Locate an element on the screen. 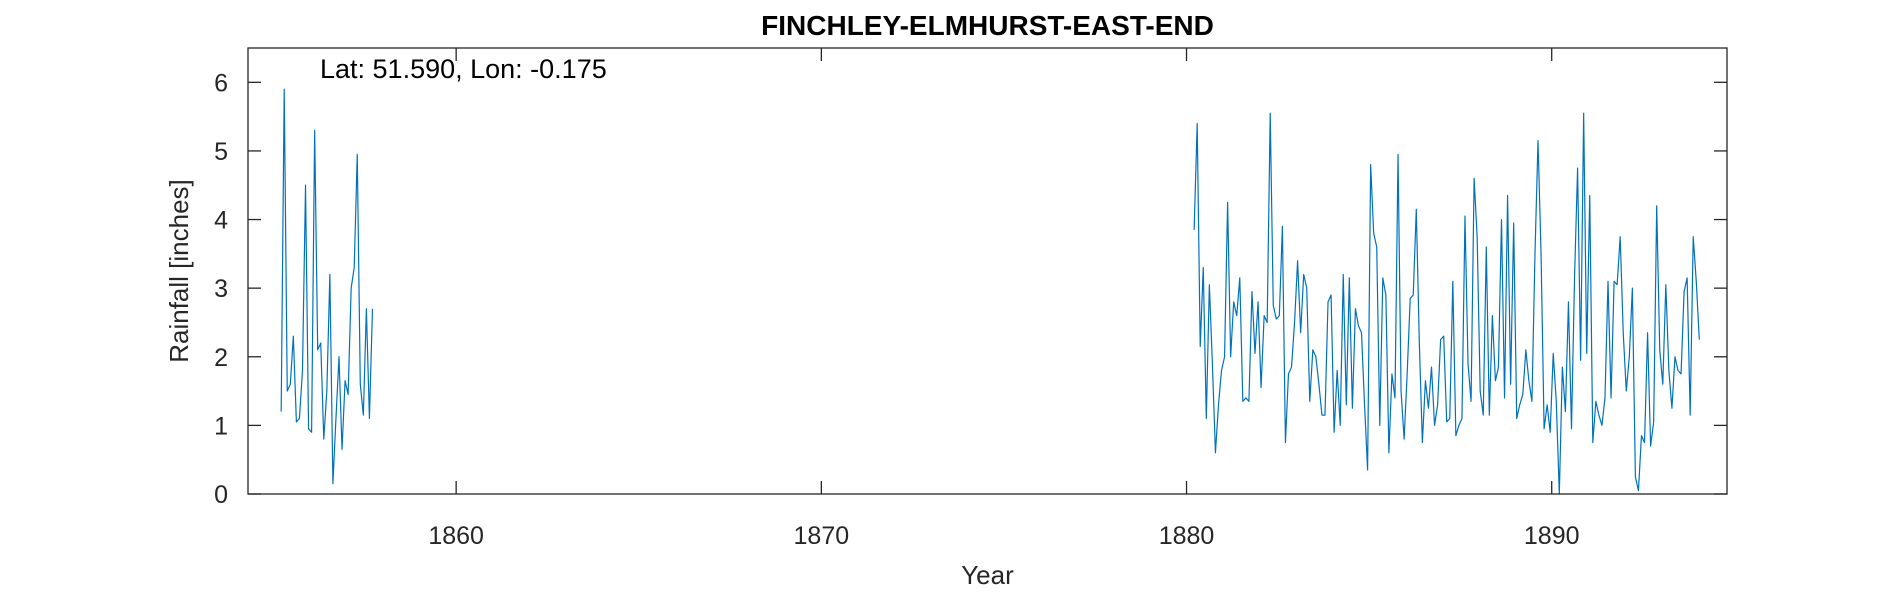 The width and height of the screenshot is (1890, 596). chart-annotation: Lat: 51.590, Lon: -0.175 is located at coordinates (463, 69).